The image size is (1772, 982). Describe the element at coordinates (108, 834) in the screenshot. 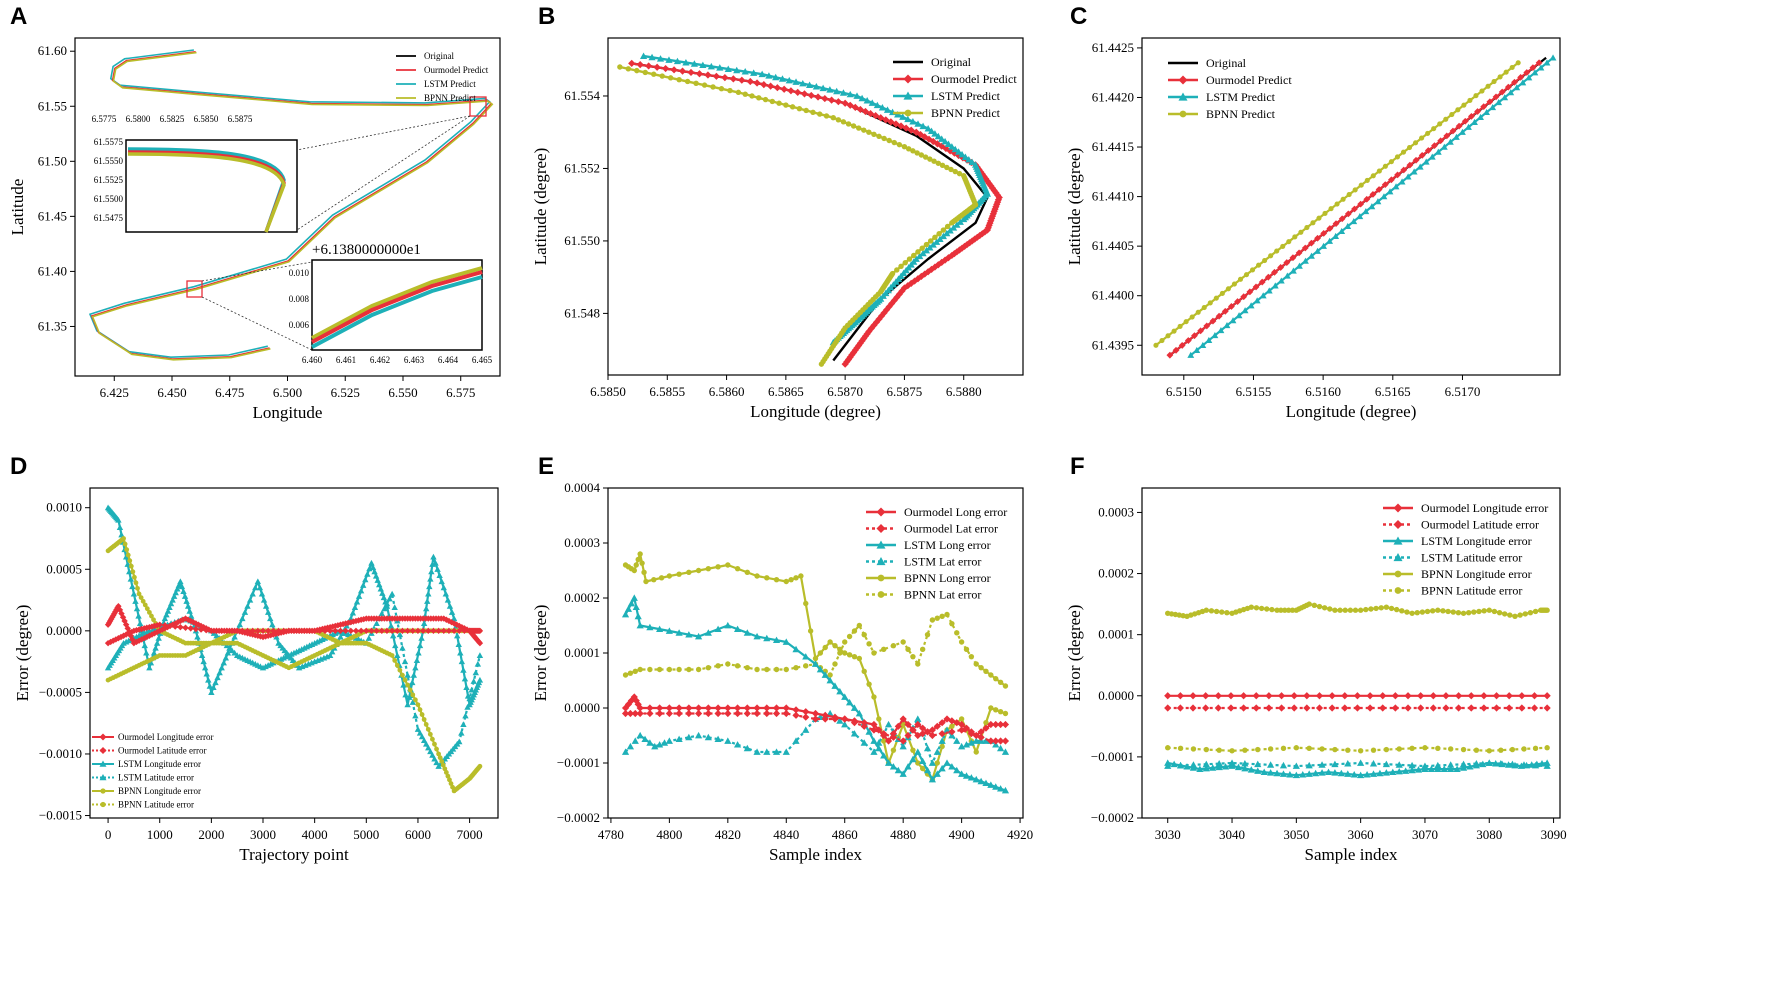

I see `x-tick-label: 0` at that location.